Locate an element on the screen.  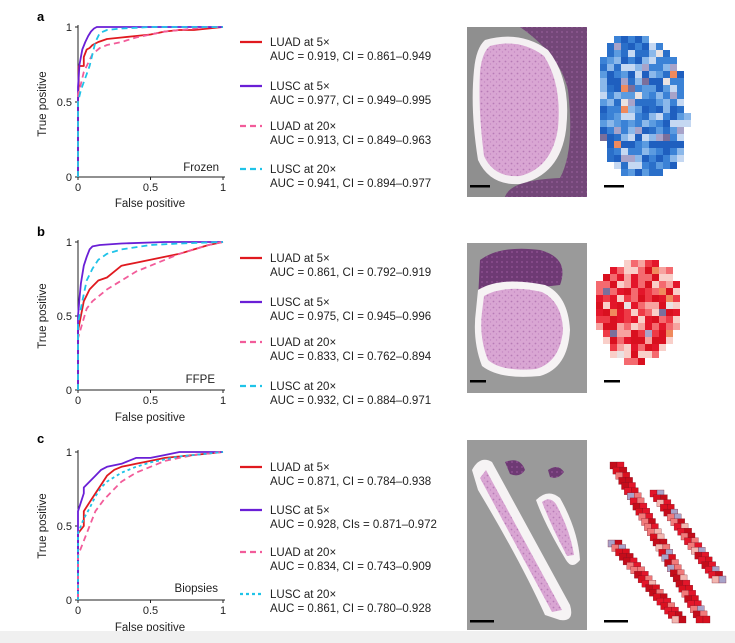
y-tick-label: 0.5 is located at coordinates (64, 527).